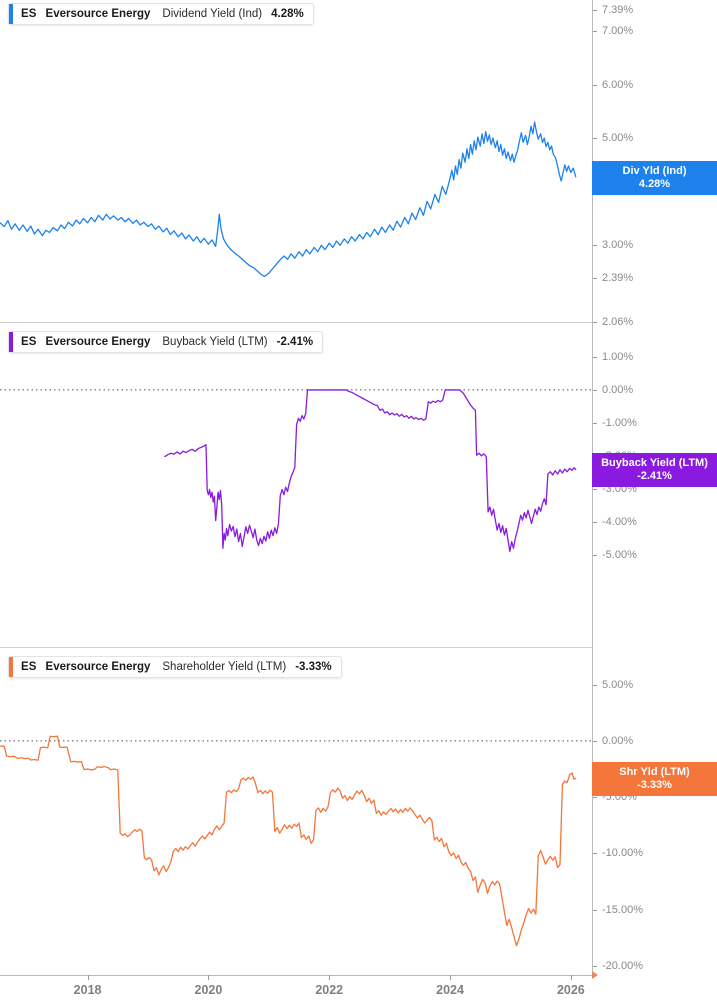 The height and width of the screenshot is (1005, 717). What do you see at coordinates (654, 772) in the screenshot?
I see `badge-series-name: Shr Yld (LTM)` at bounding box center [654, 772].